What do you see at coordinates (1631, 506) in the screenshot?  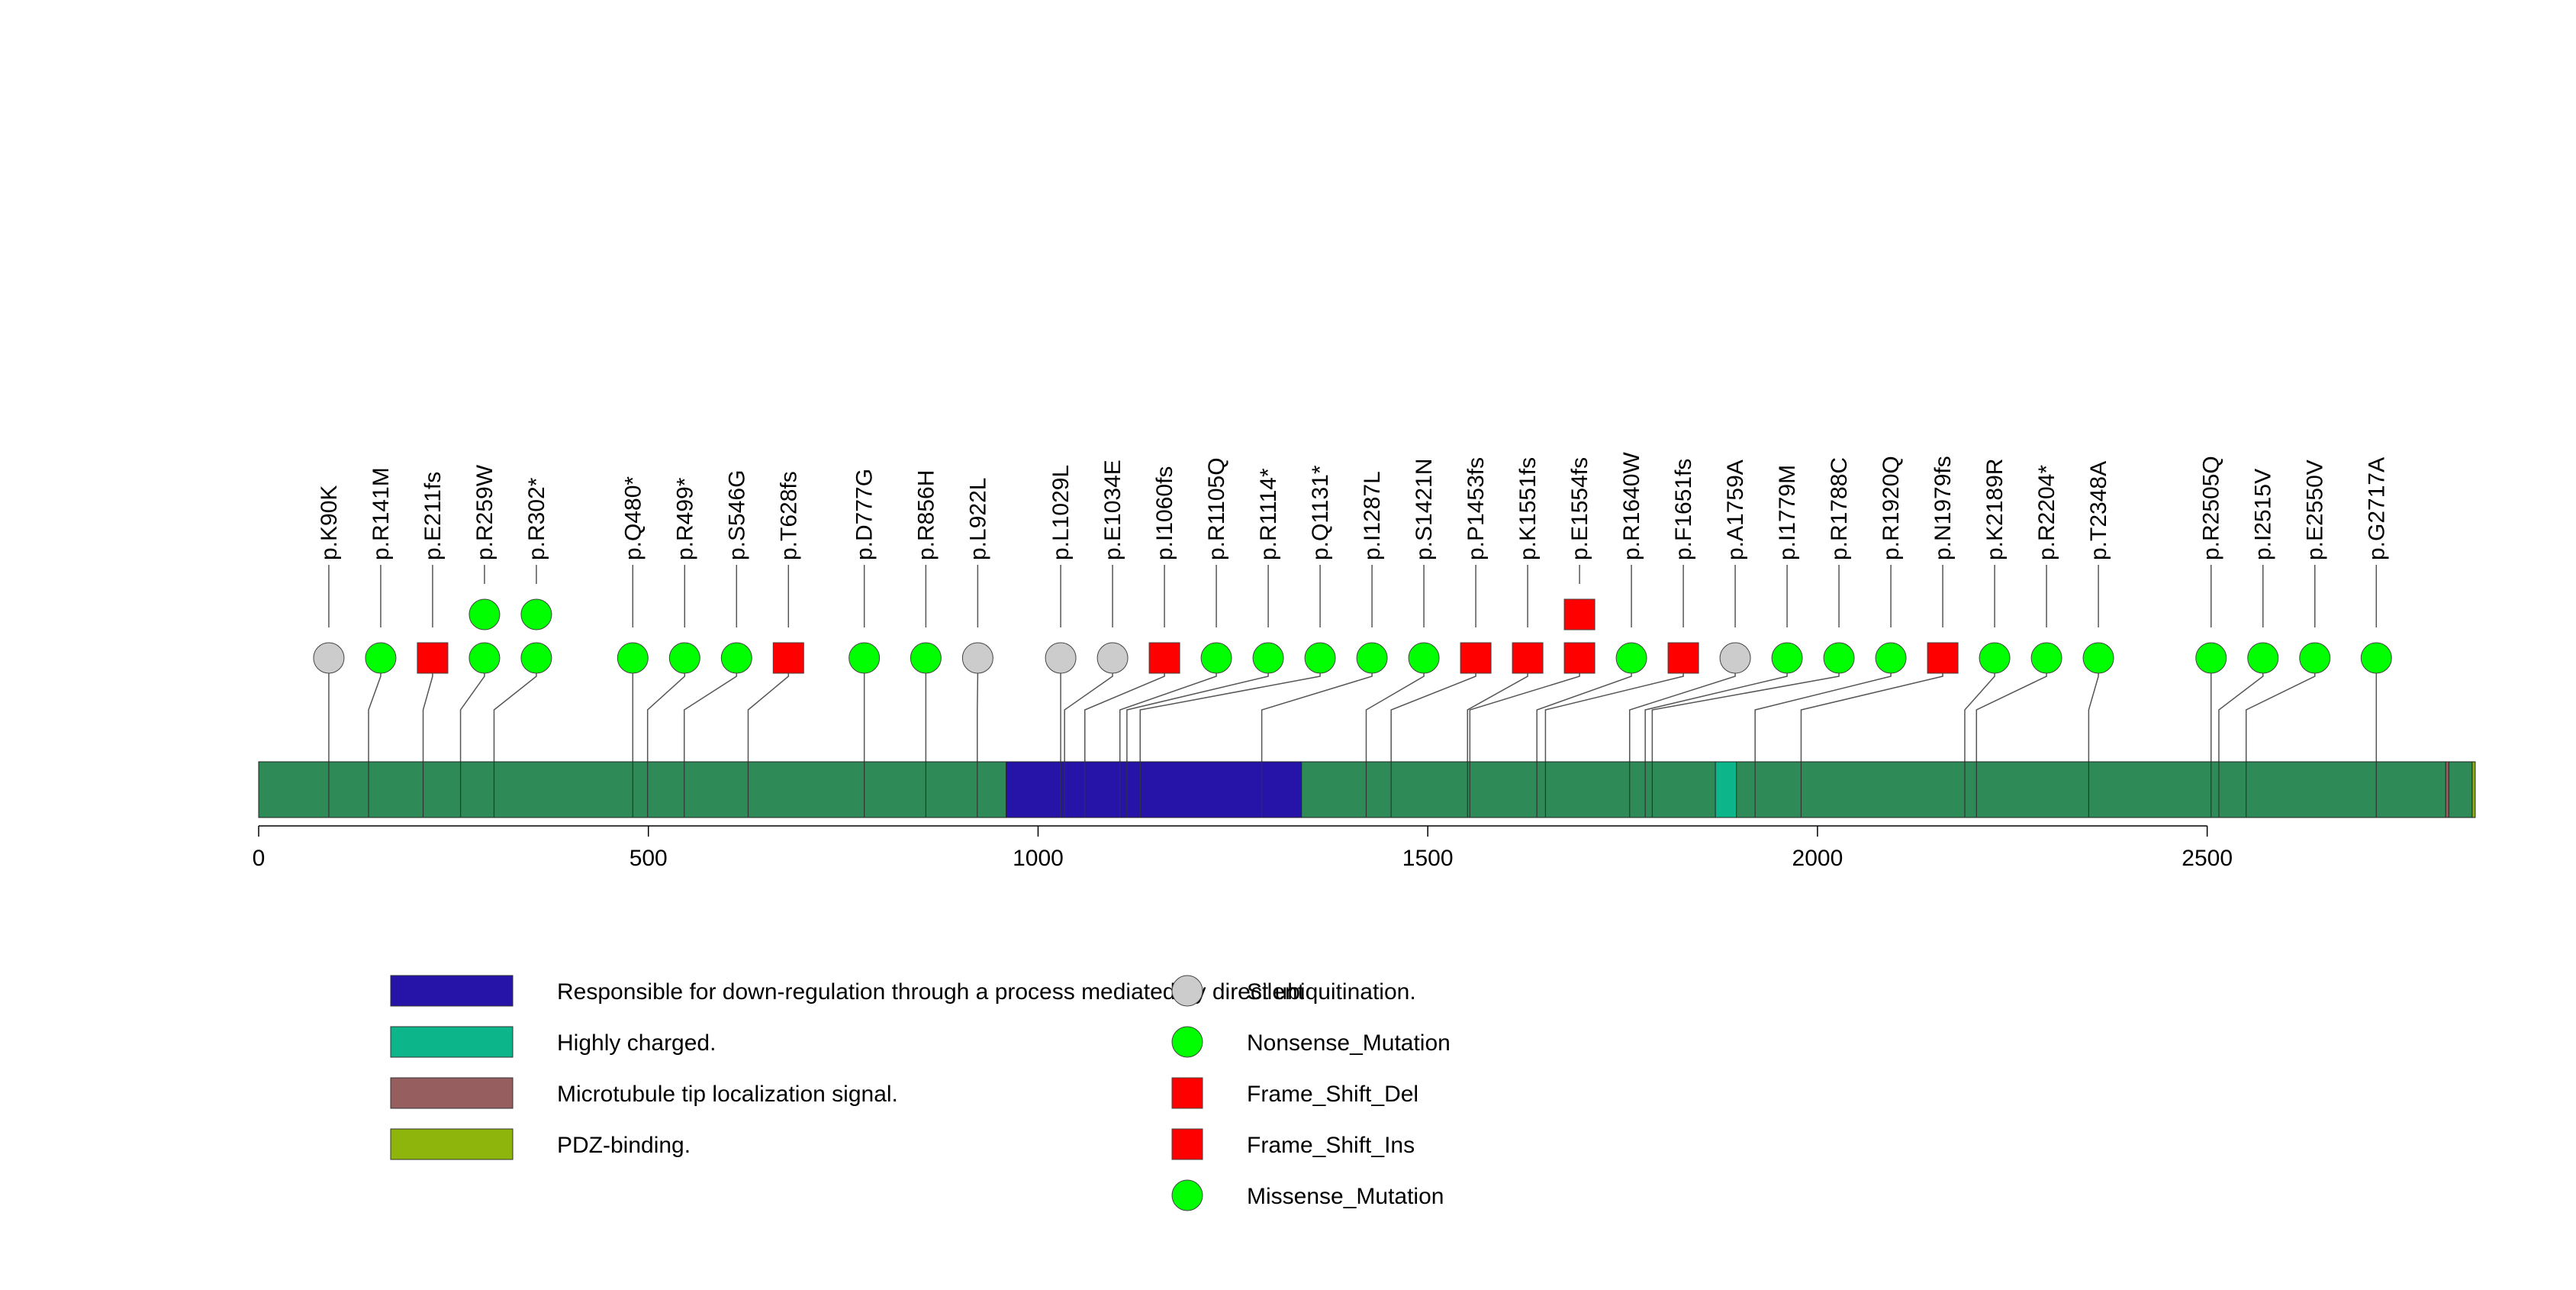 I see `mutation-label-p-r1640w: p.R1640W` at bounding box center [1631, 506].